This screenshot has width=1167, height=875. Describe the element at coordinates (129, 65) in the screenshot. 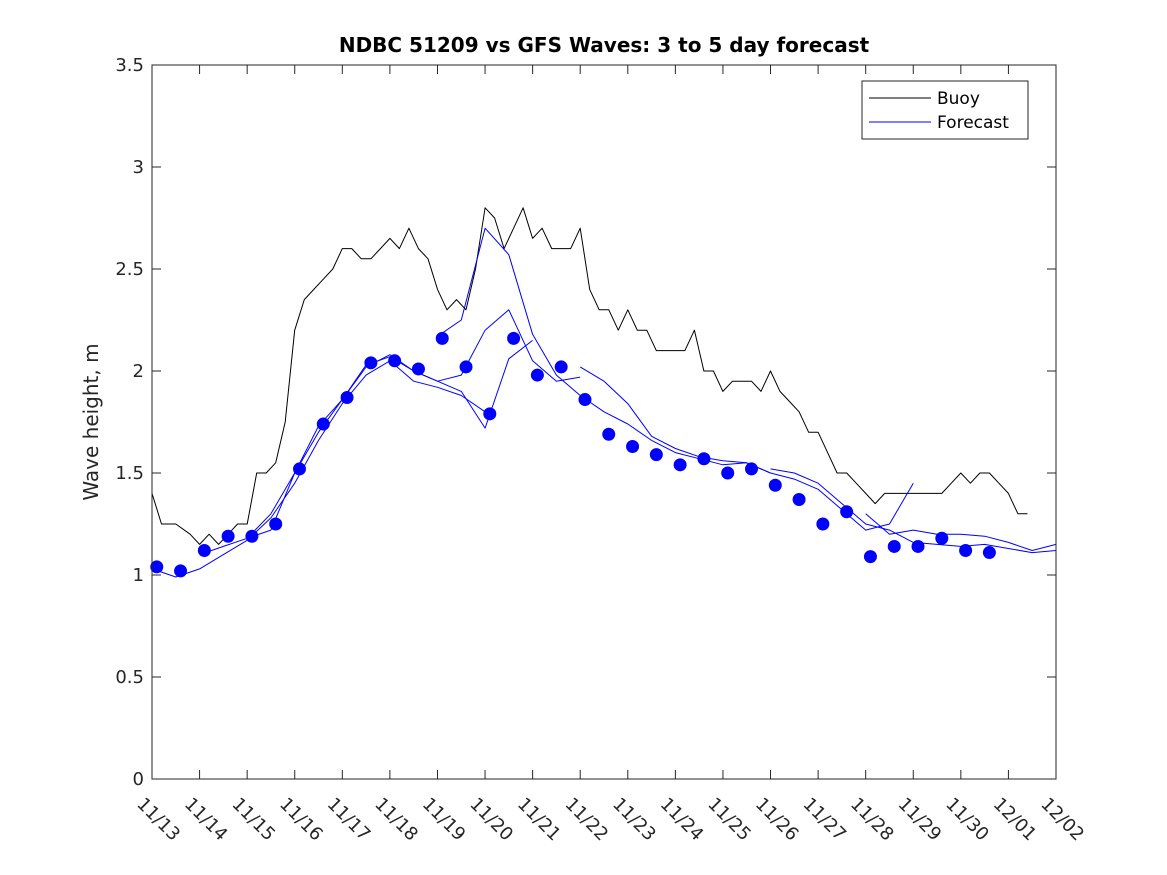

I see `y-tick-label: 3.5` at that location.